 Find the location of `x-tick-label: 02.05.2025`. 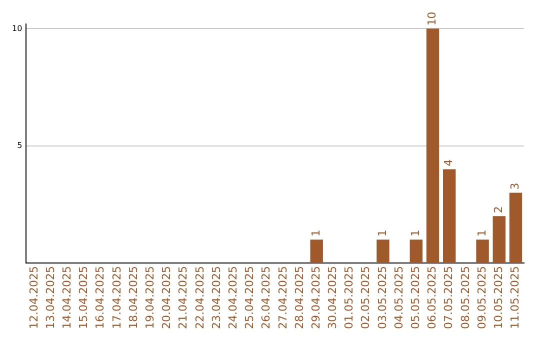

x-tick-label: 02.05.2025 is located at coordinates (365, 298).